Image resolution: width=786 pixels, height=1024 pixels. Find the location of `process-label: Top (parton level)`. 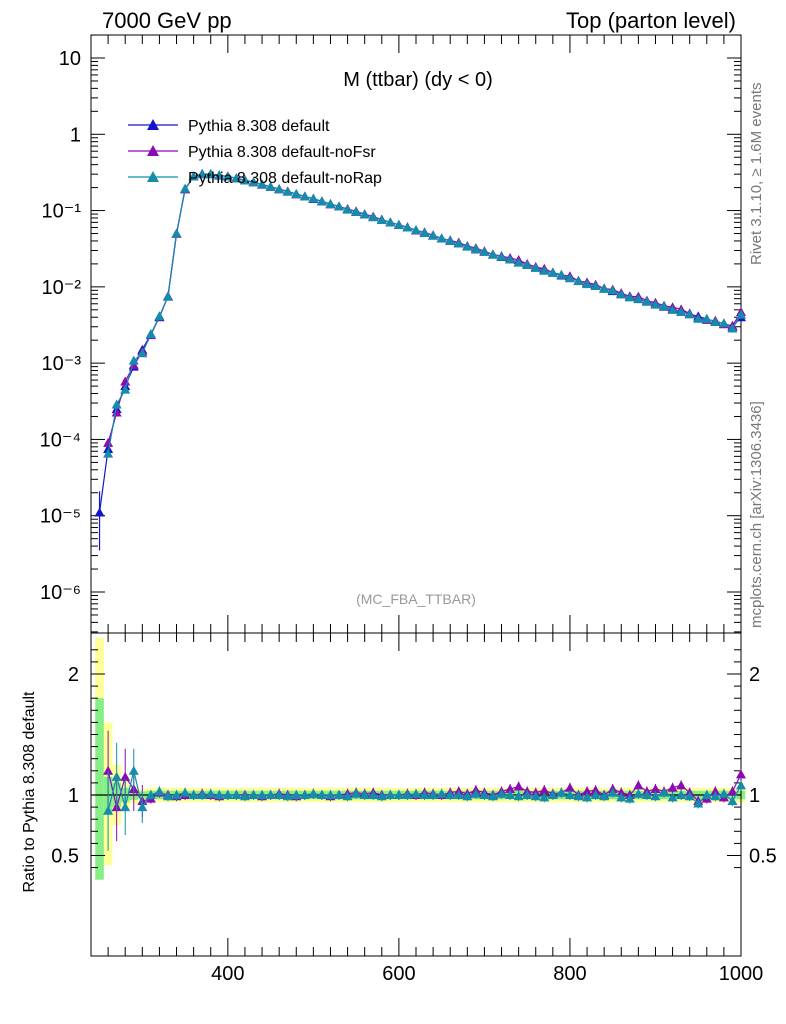

process-label: Top (parton level) is located at coordinates (651, 20).